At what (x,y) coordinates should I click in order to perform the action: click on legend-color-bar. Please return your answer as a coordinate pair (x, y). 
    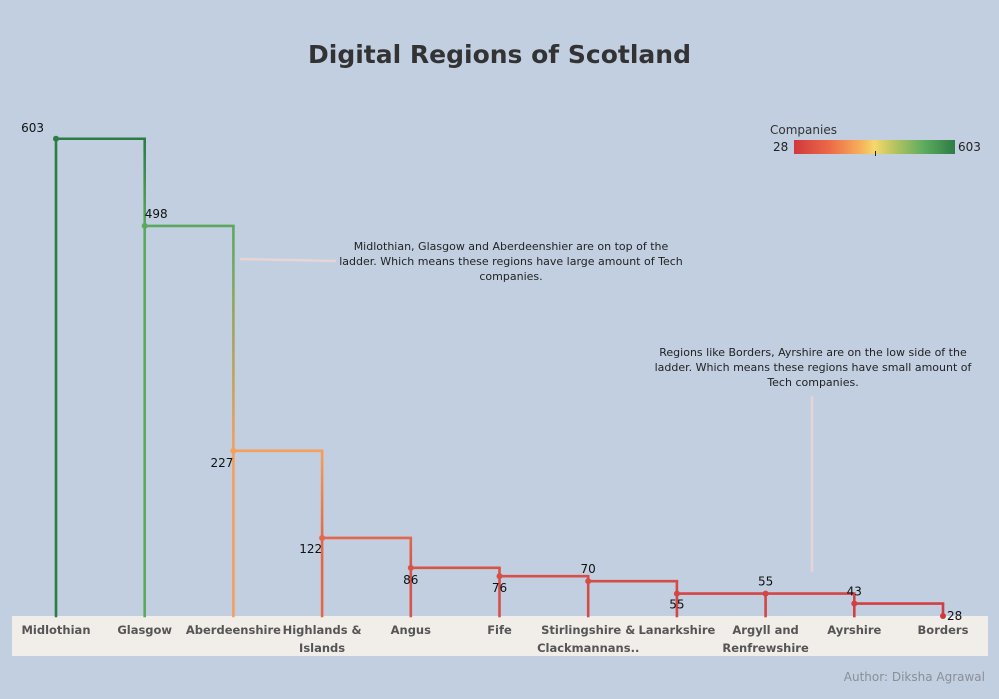
    Looking at the image, I should click on (874, 147).